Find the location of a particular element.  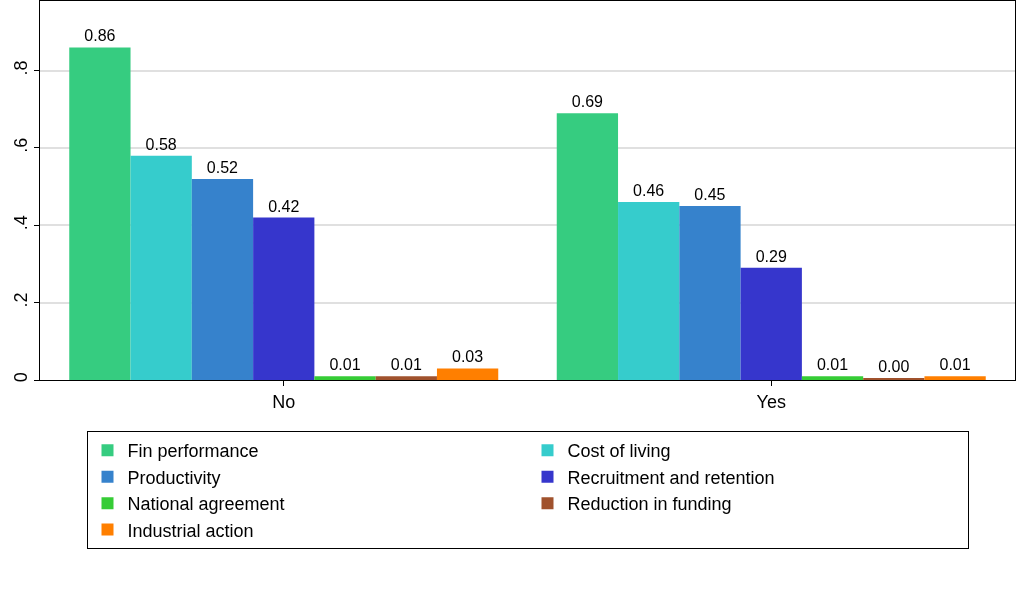

data-label: 0.52 is located at coordinates (222, 167).